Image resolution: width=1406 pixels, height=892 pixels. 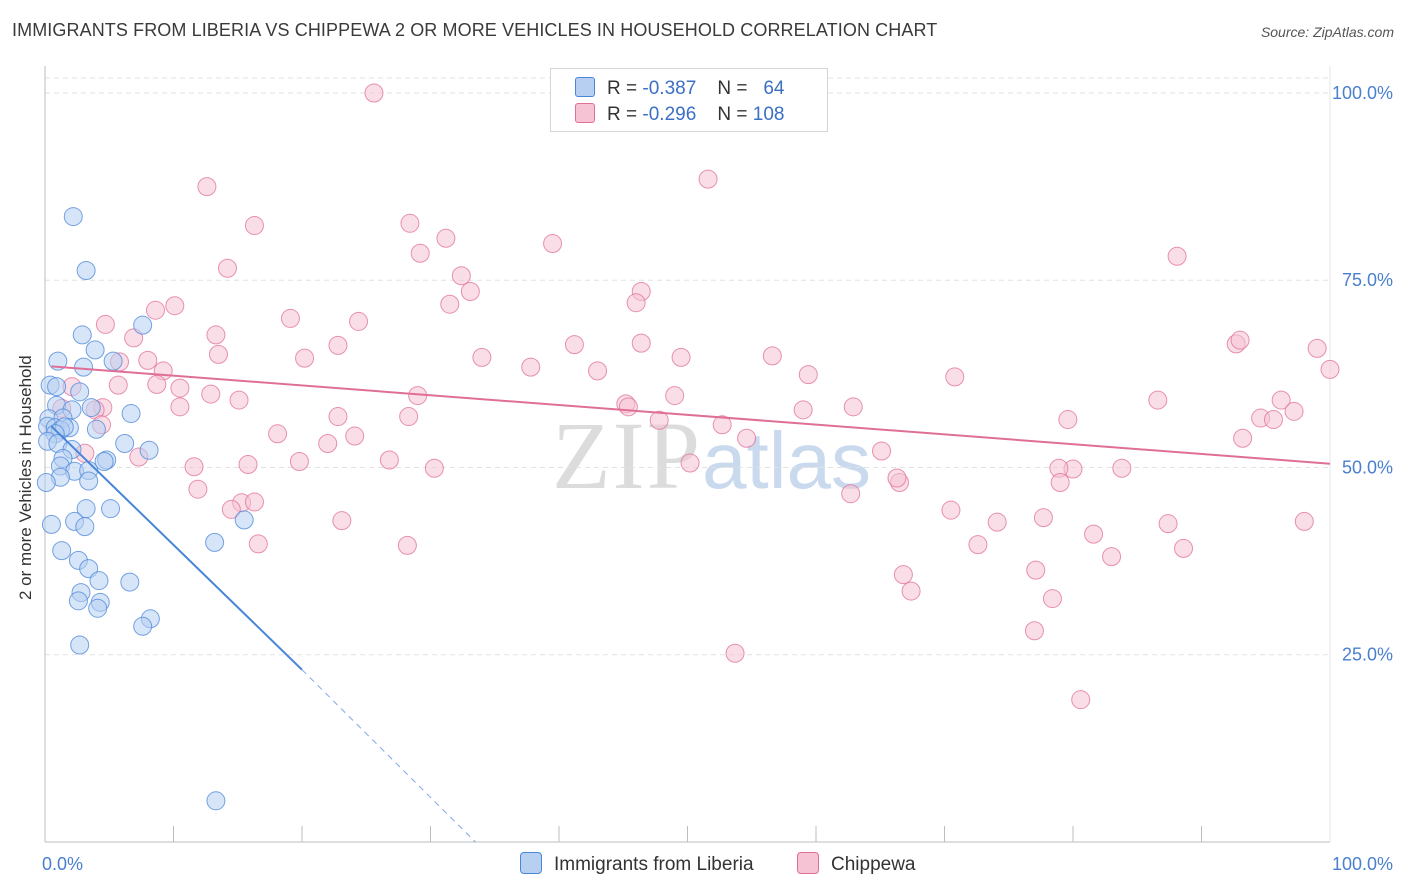 I want to click on source-label: Source: ZipAtlas.com, so click(x=1327, y=32).